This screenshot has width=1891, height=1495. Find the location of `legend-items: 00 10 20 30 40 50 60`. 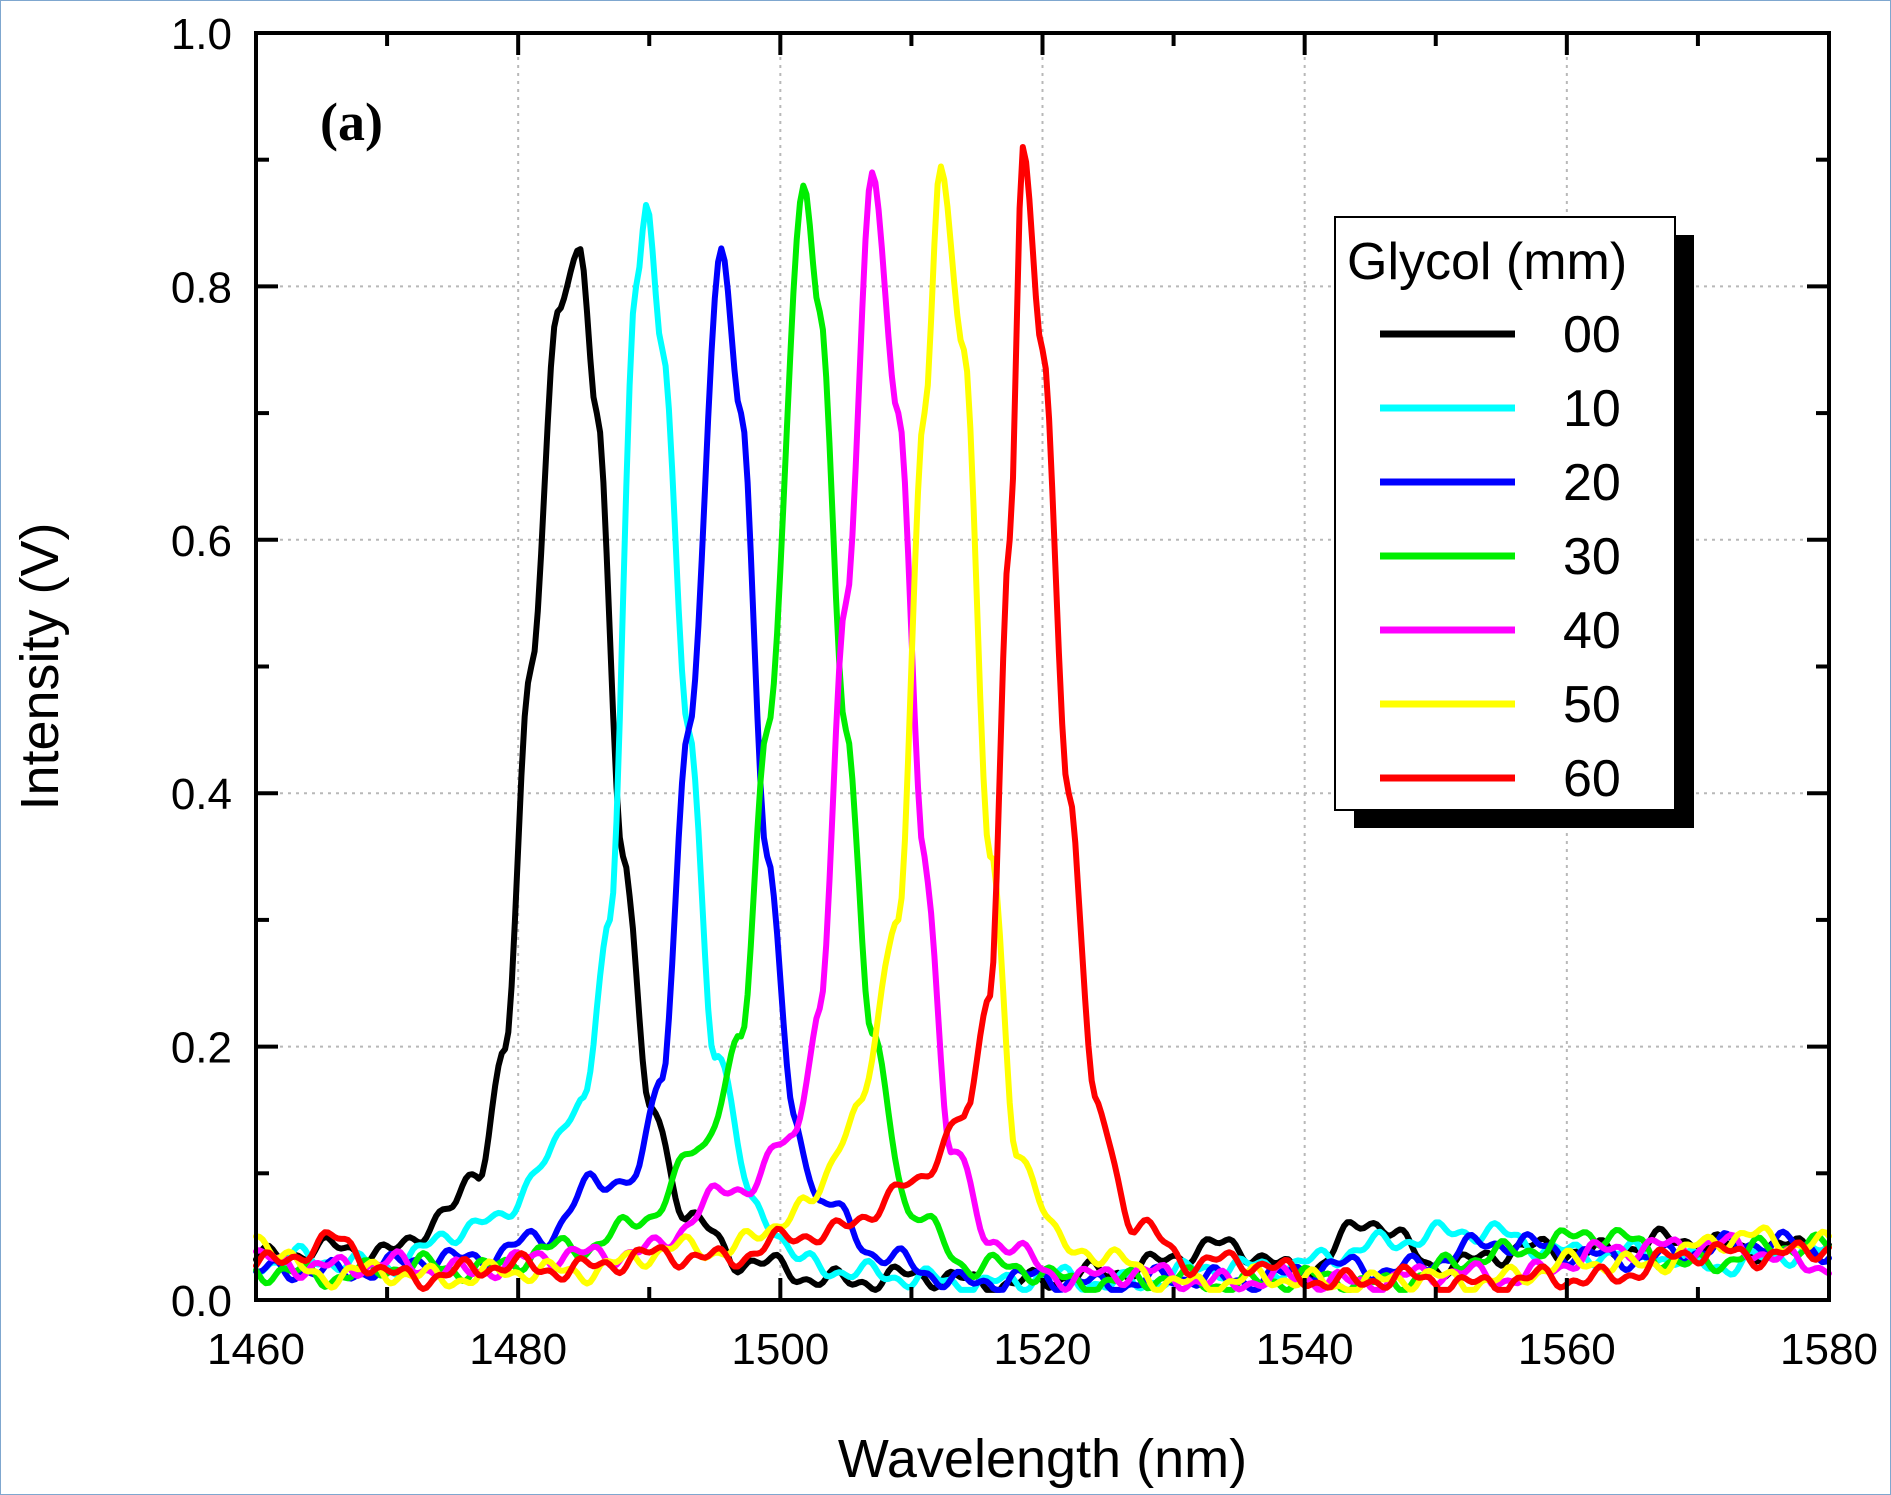

legend-items: 00 10 20 30 40 50 60 is located at coordinates (1500, 557).